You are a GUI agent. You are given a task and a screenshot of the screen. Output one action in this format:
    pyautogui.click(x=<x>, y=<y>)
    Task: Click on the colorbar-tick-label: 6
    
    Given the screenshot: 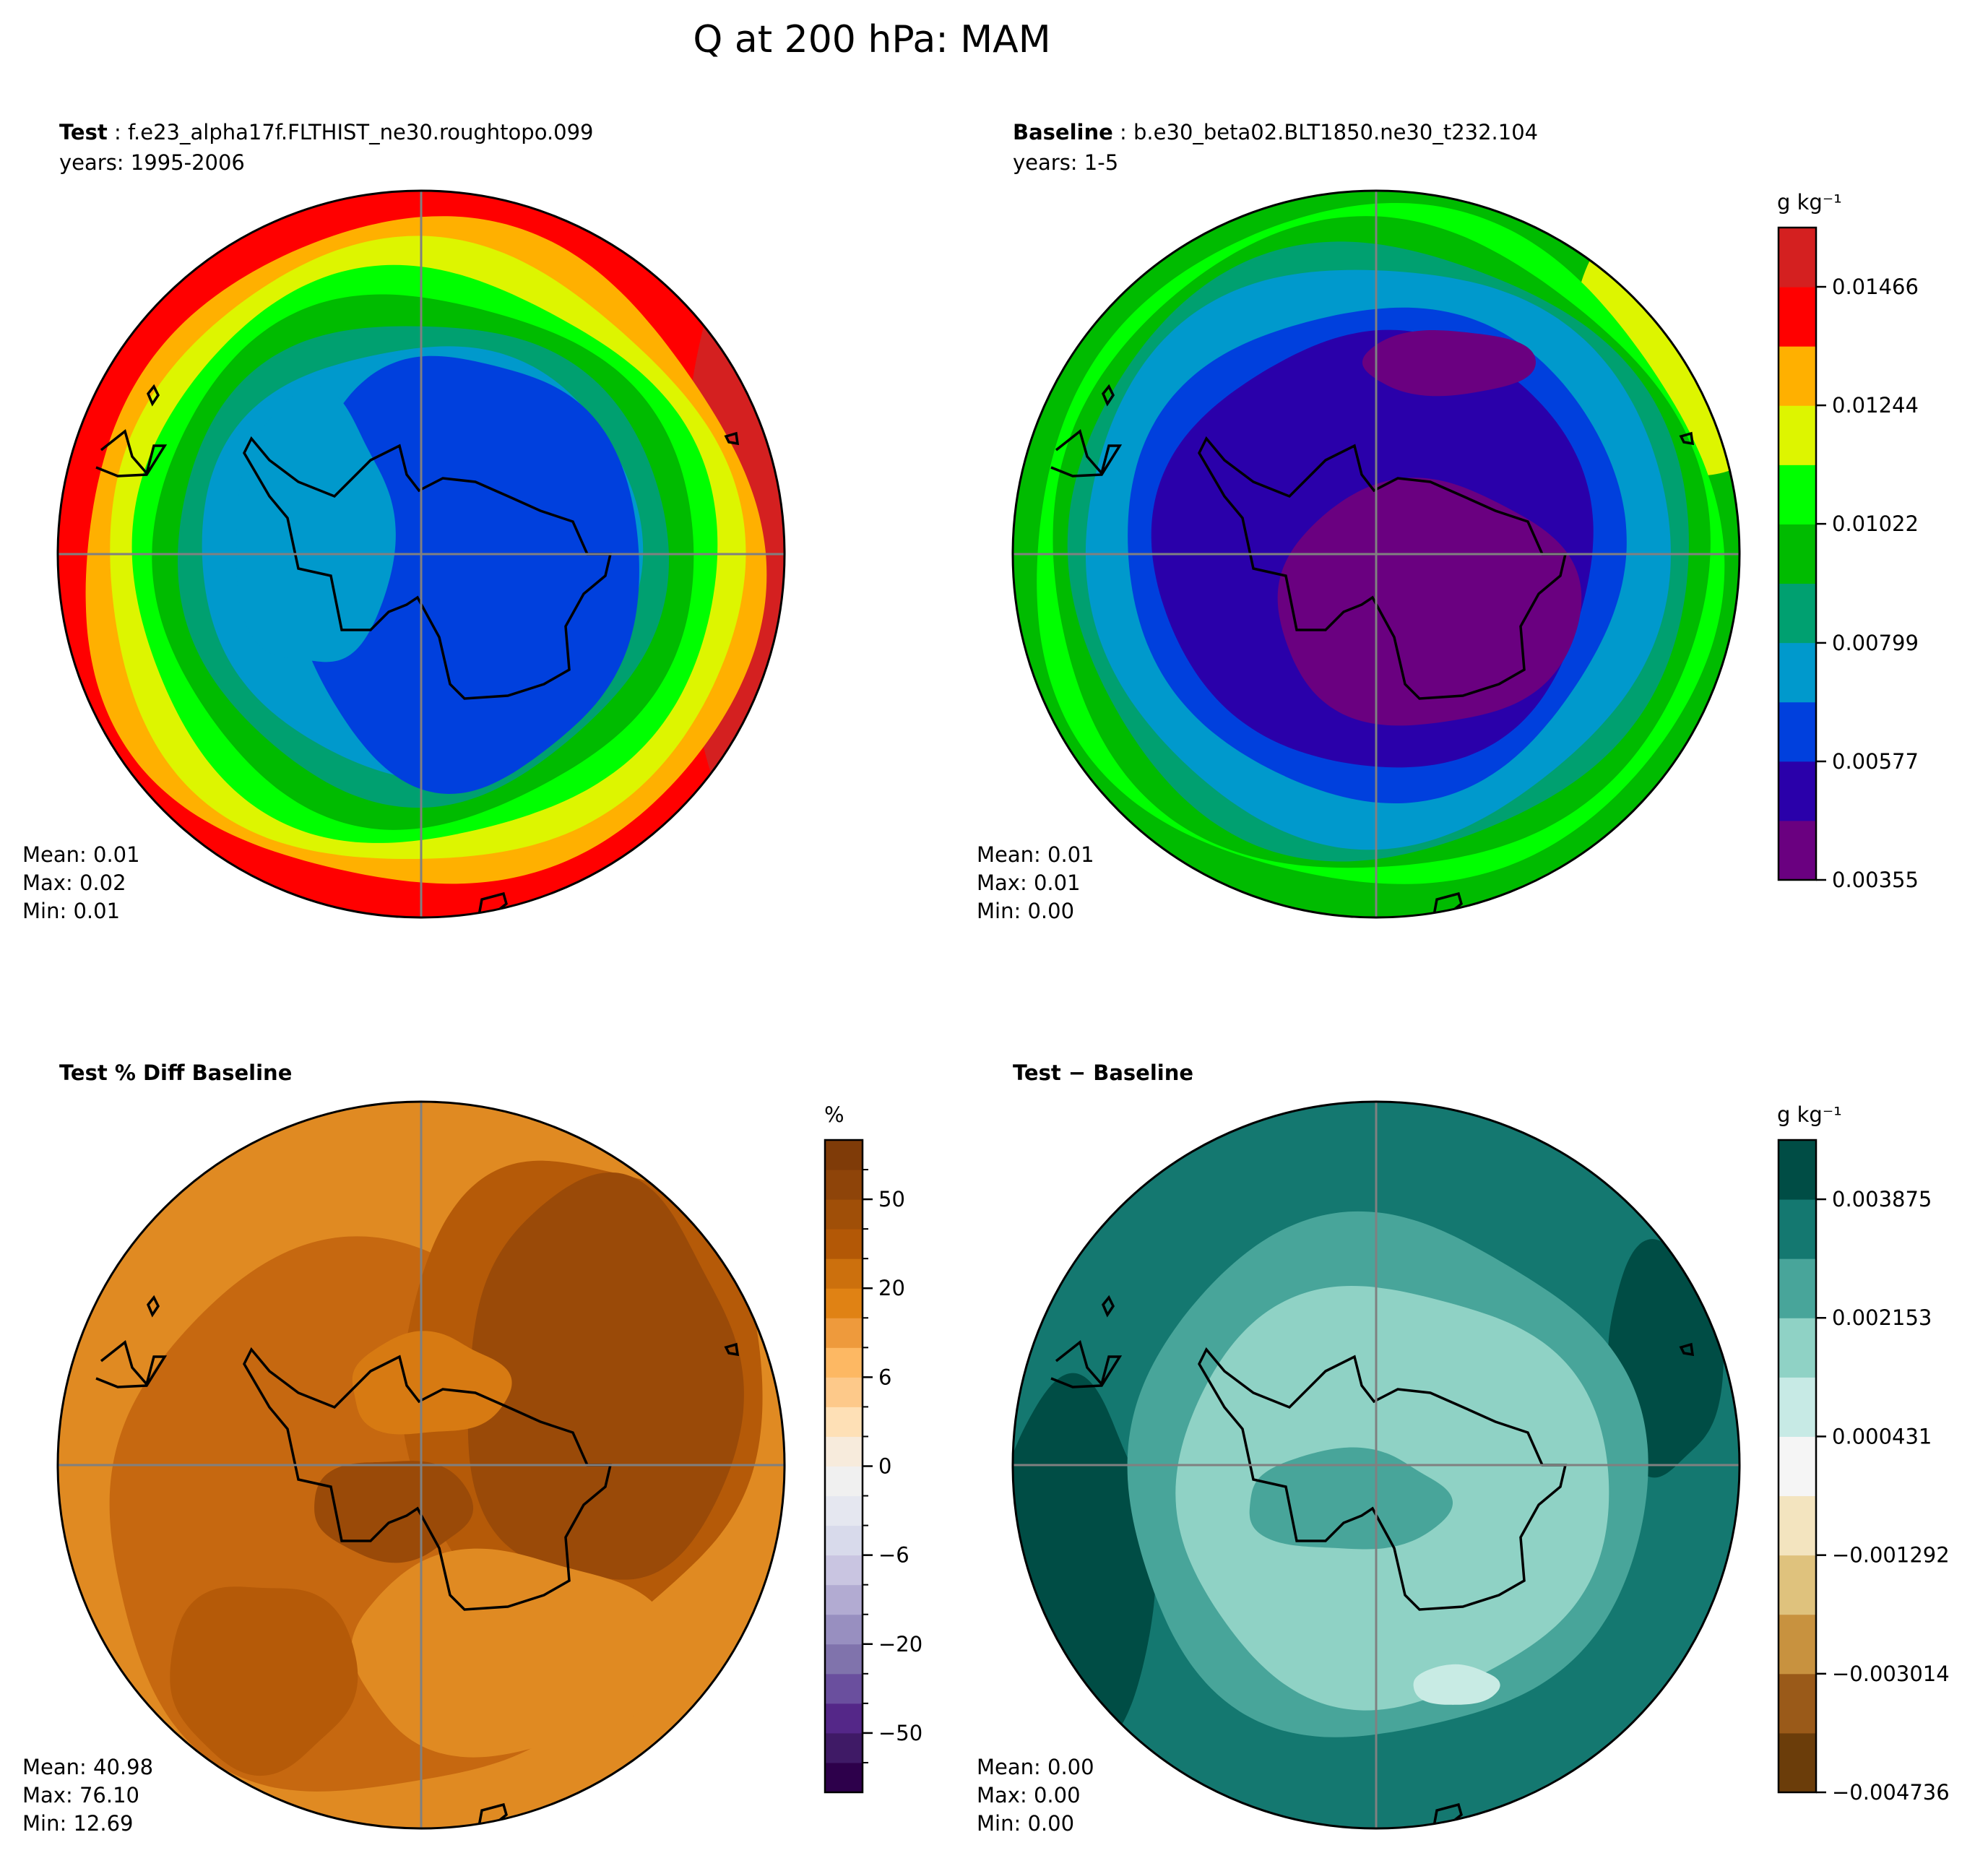 What is the action you would take?
    pyautogui.click(x=884, y=1377)
    